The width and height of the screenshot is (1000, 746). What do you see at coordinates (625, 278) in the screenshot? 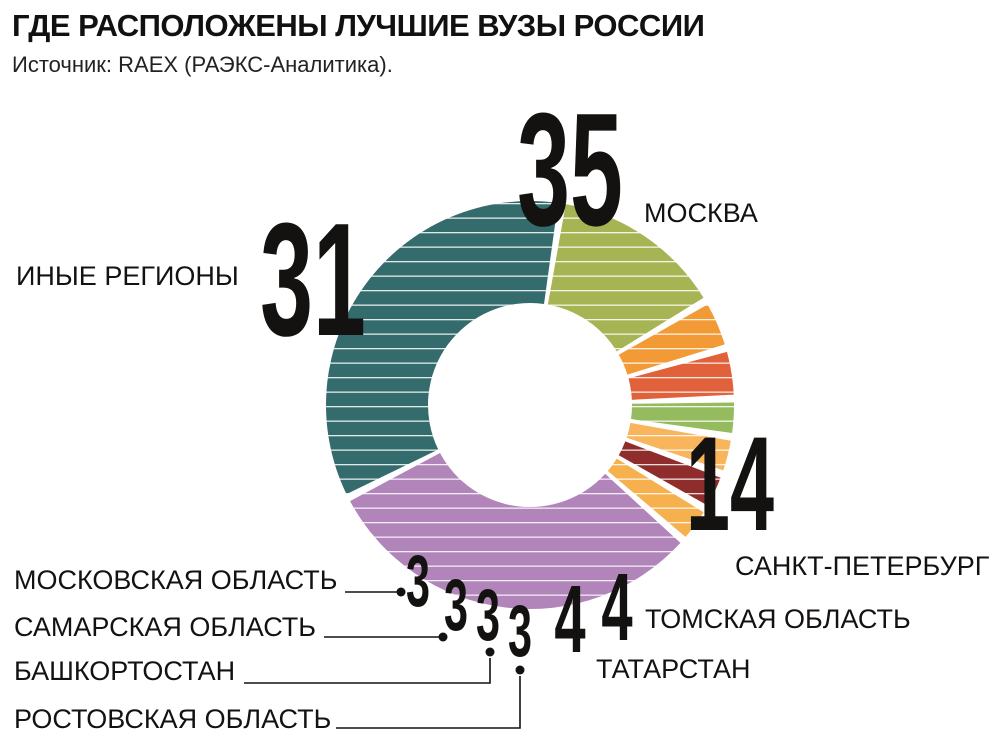
I see `slice-saint-petersburg` at bounding box center [625, 278].